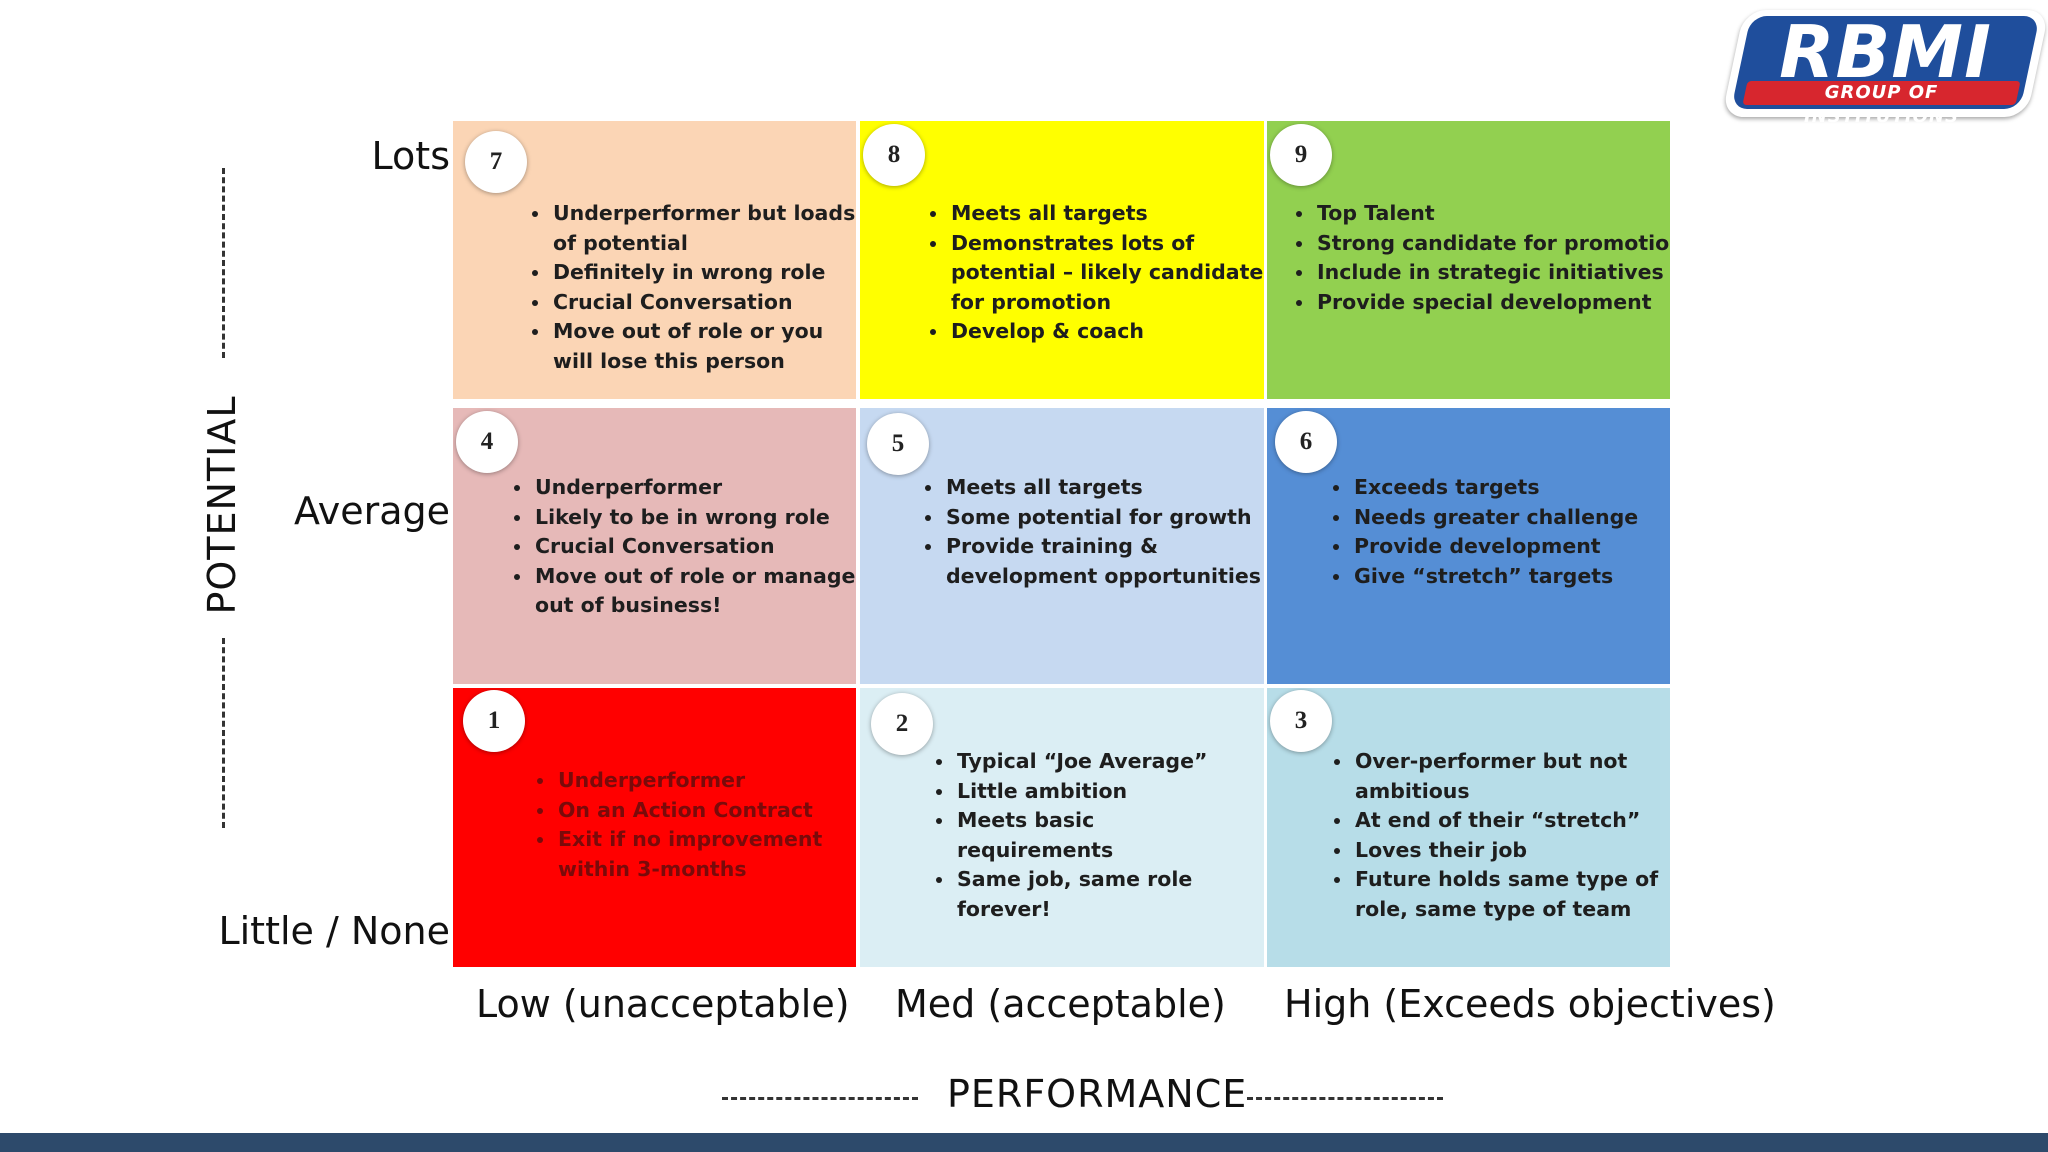  What do you see at coordinates (1097, 1094) in the screenshot?
I see `x-axis-title: PERFORMANCE` at bounding box center [1097, 1094].